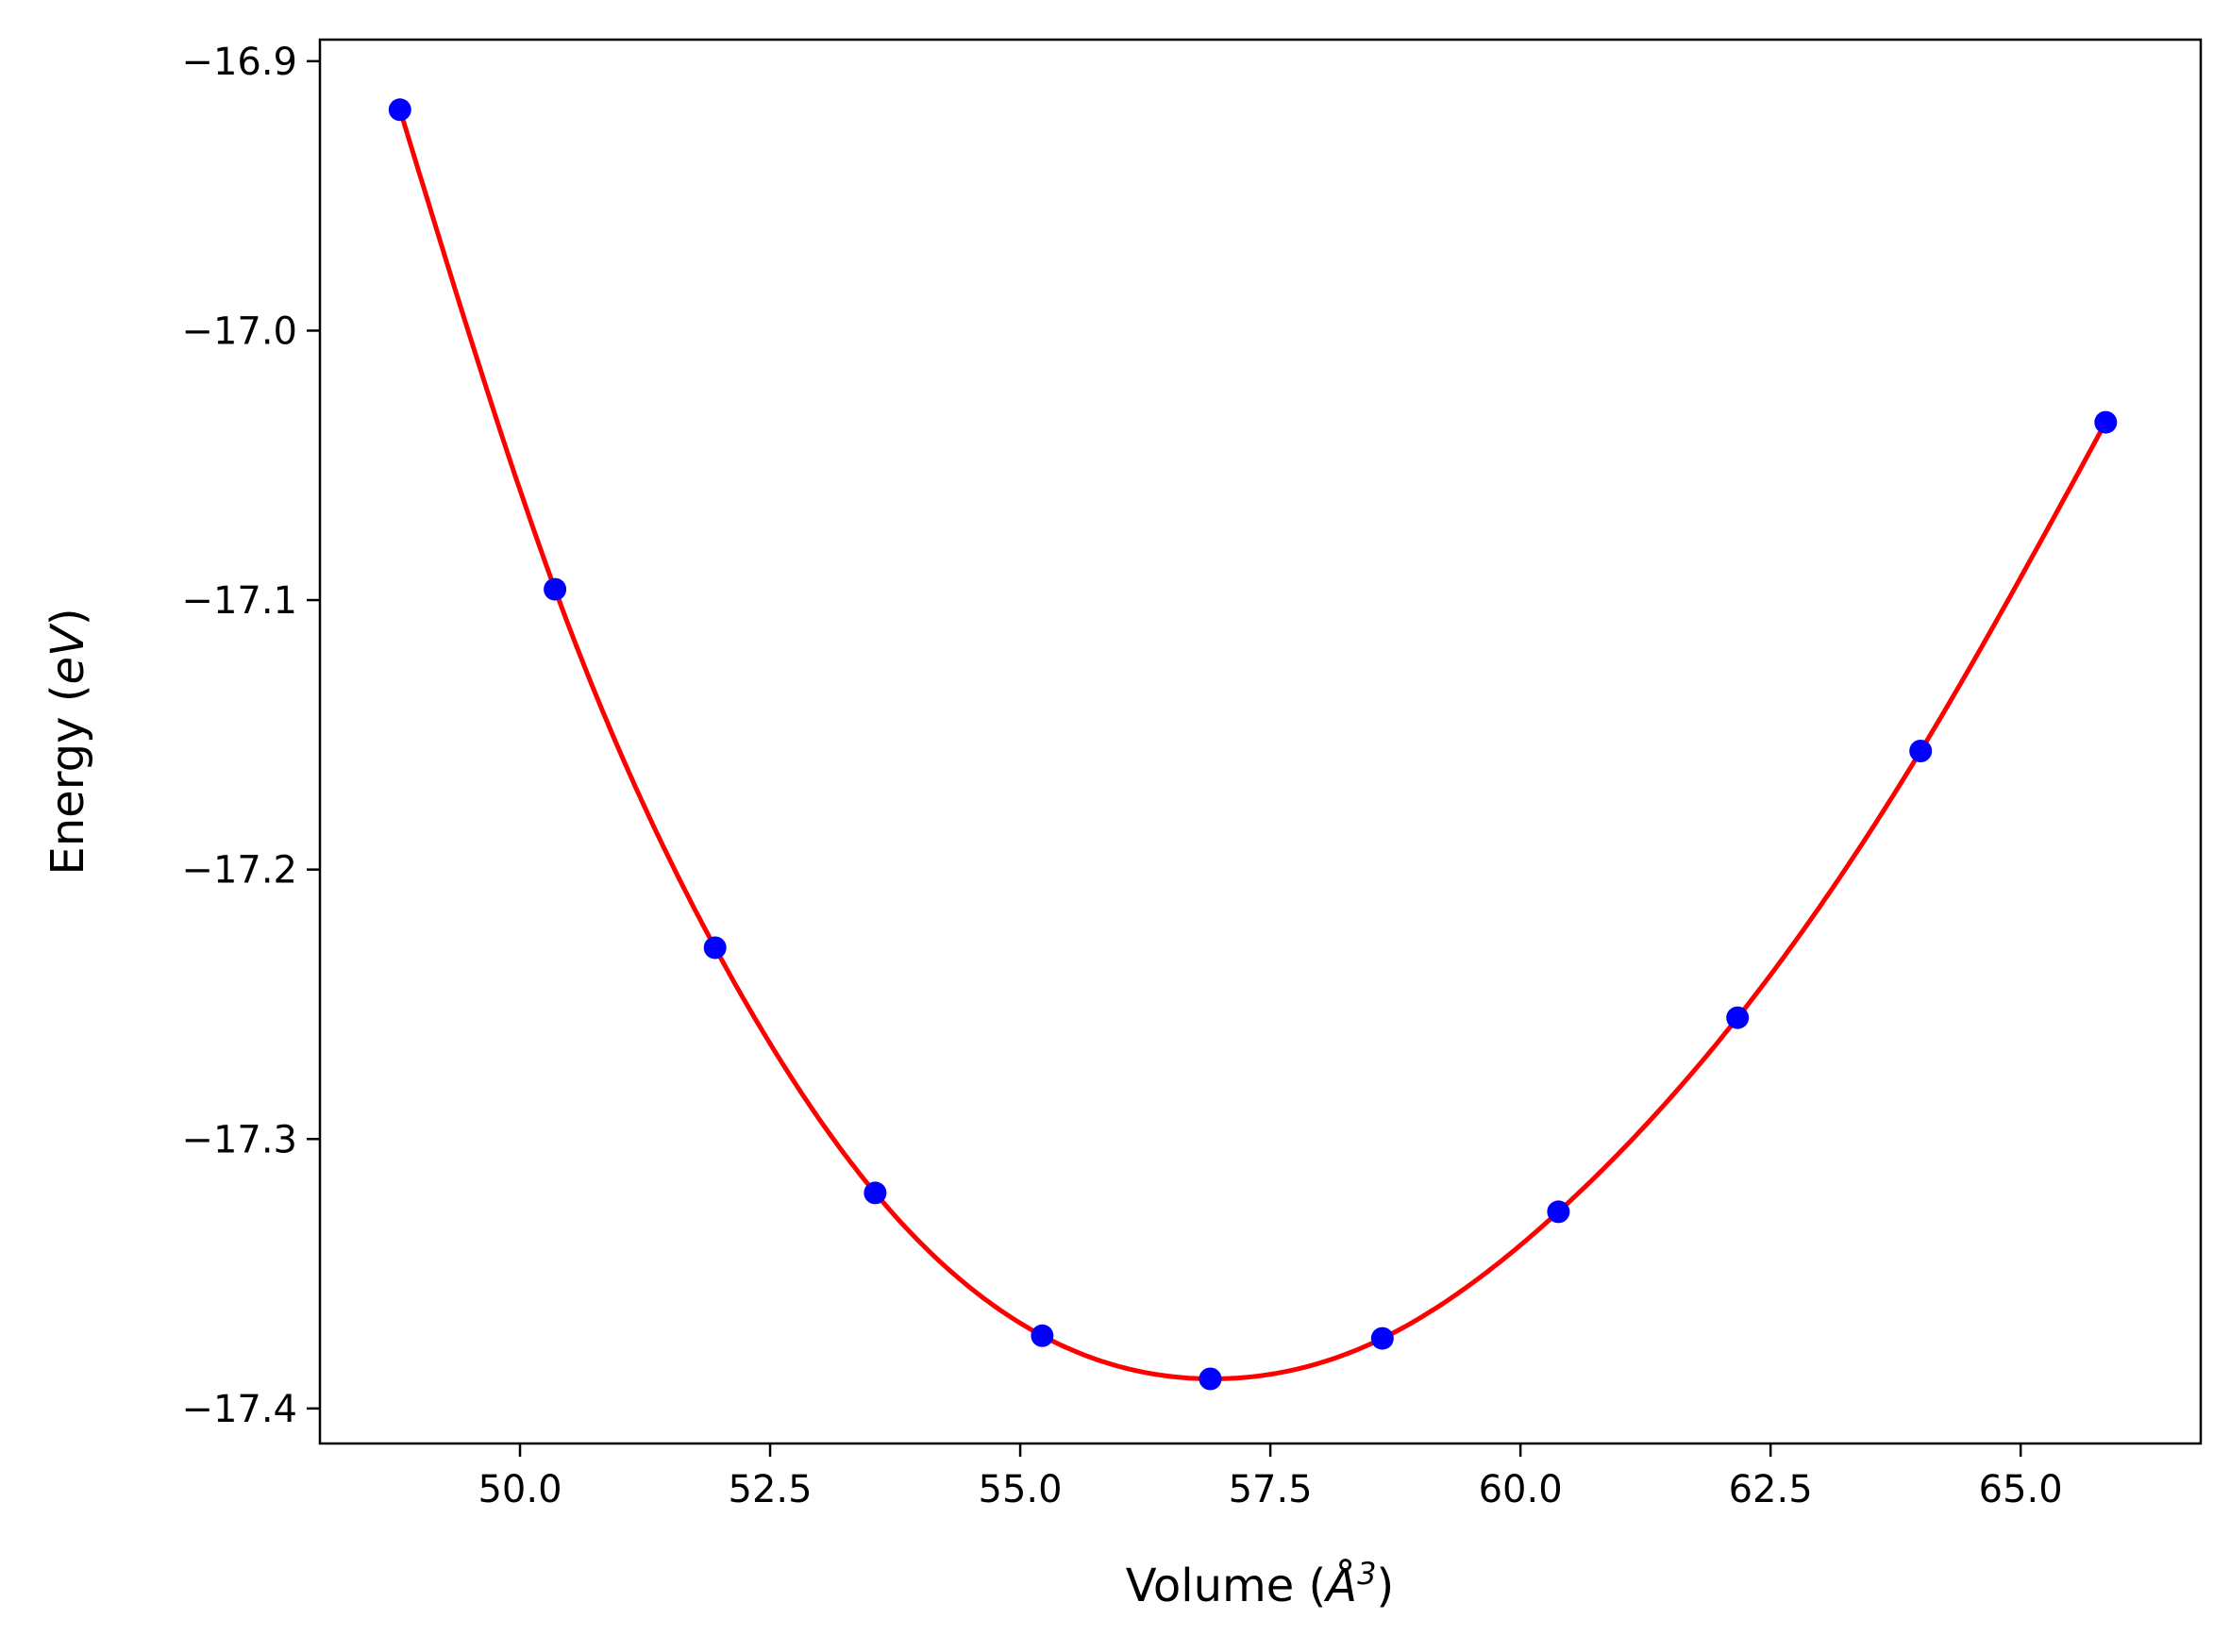 This screenshot has width=2230, height=1652. I want to click on x-axis-label: Volume (Å3), so click(1260, 1584).